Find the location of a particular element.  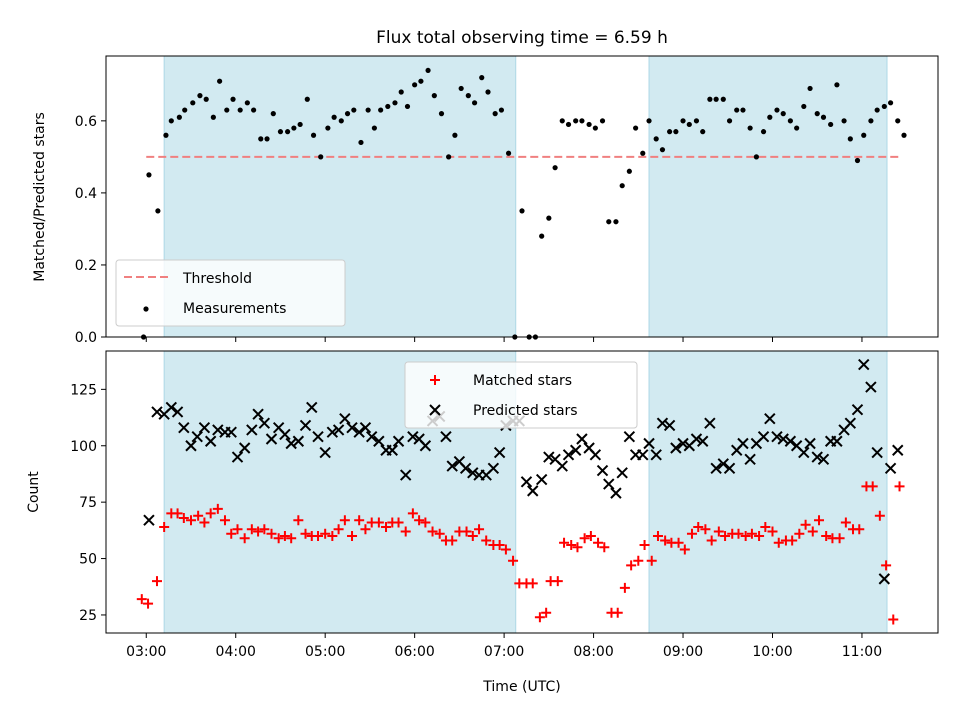

x-tick-label: 08:00 is located at coordinates (593, 652).